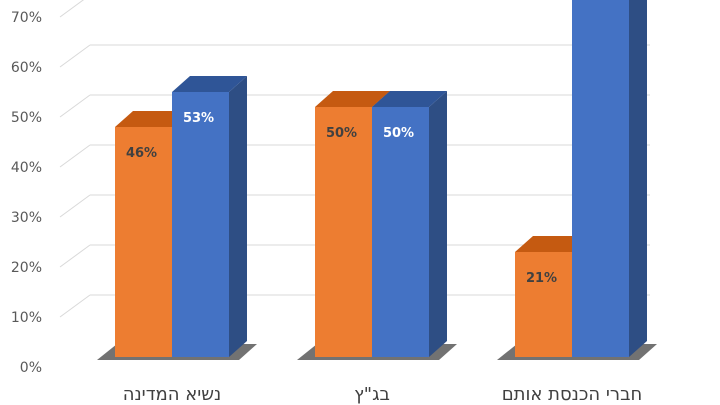 The width and height of the screenshot is (720, 405). Describe the element at coordinates (572, 394) in the screenshot. I see `x-category-label: חברי הכנסת אותם` at that location.